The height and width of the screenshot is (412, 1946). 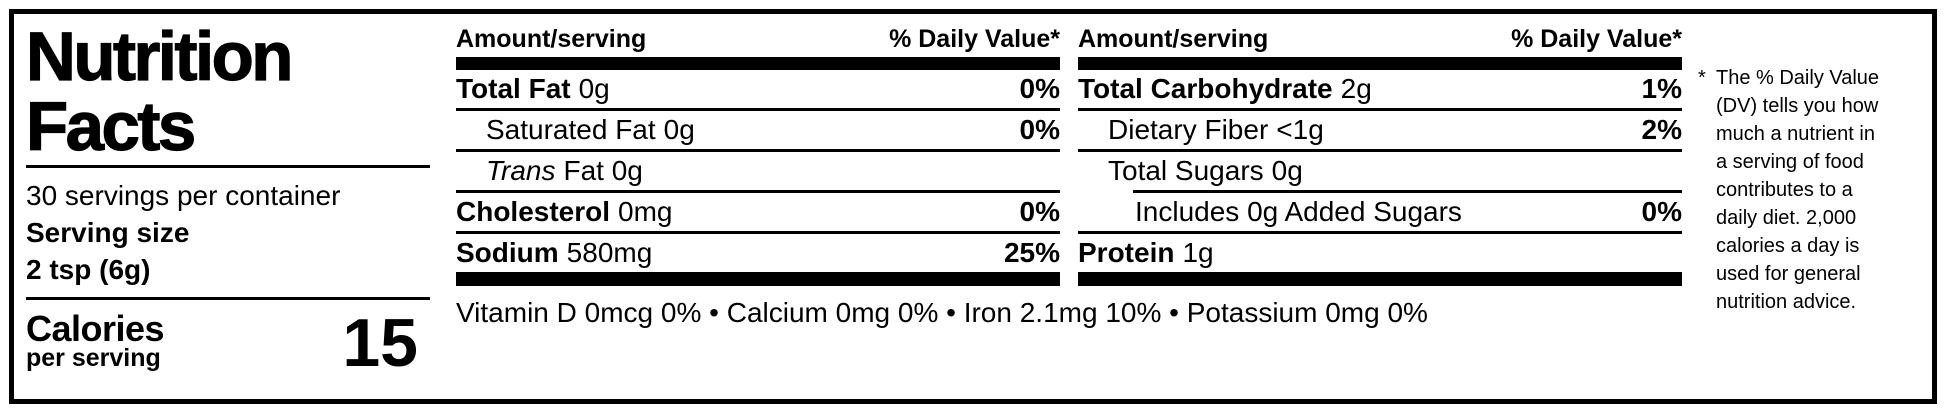 I want to click on nutrient-name: Total Fat, so click(x=513, y=88).